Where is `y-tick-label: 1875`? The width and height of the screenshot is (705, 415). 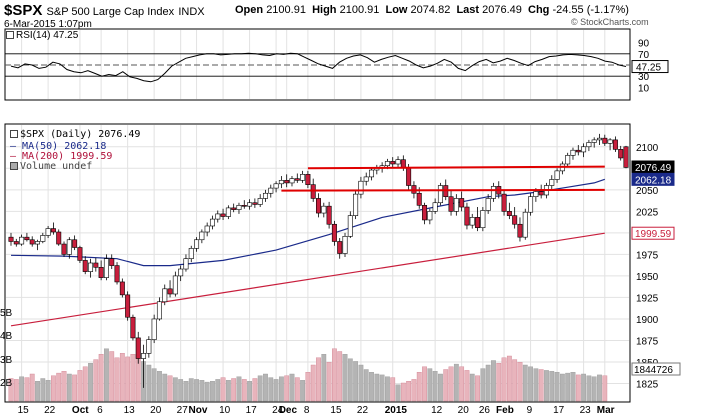
y-tick-label: 1875 is located at coordinates (647, 341).